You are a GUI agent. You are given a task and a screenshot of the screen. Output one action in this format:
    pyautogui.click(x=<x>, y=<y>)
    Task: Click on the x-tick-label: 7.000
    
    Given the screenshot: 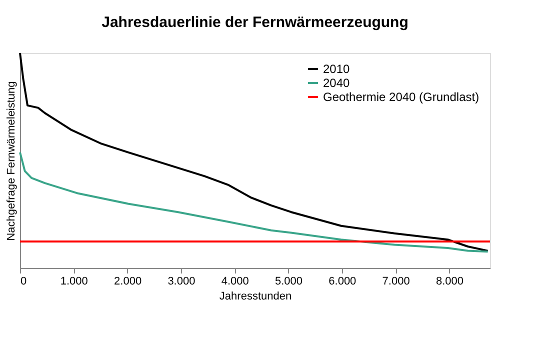 What is the action you would take?
    pyautogui.click(x=396, y=282)
    